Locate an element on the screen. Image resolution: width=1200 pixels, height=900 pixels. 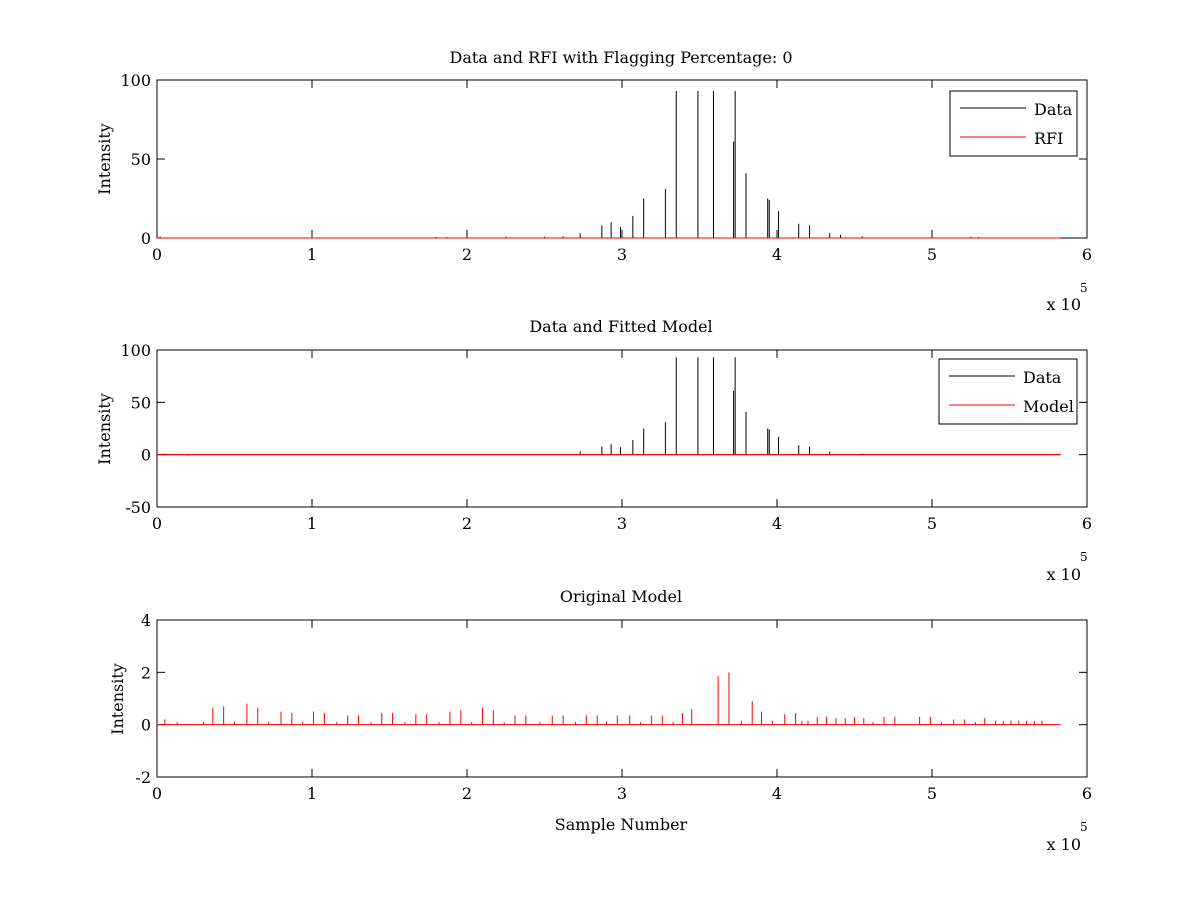
y-tick-label: -50 is located at coordinates (138, 507).